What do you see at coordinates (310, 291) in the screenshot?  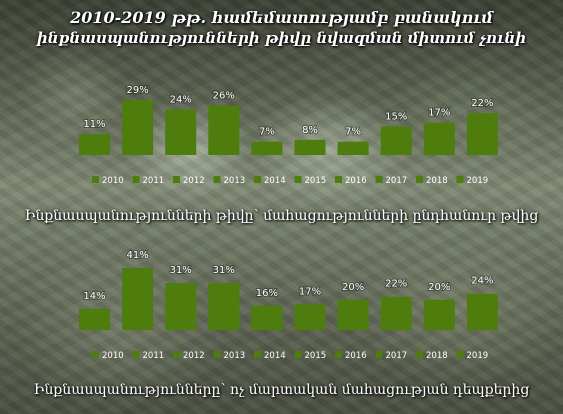 I see `chart-2-value-label-2015: 17%` at bounding box center [310, 291].